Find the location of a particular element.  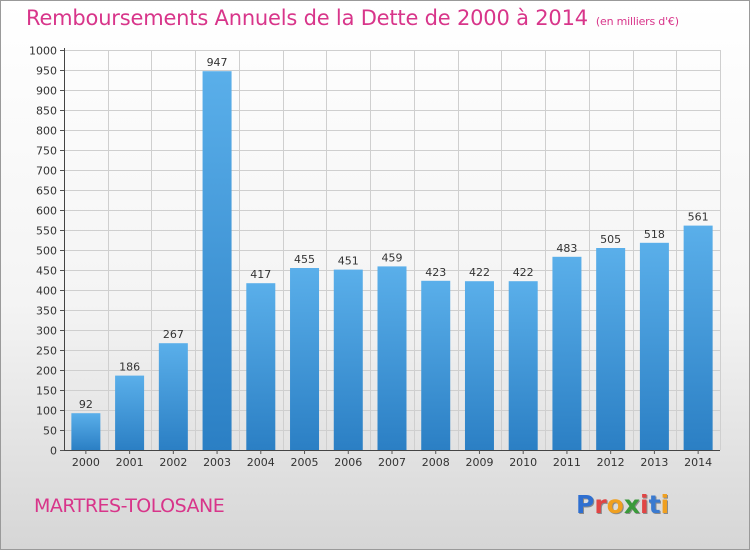

data-label-2005: 455 is located at coordinates (304, 259).